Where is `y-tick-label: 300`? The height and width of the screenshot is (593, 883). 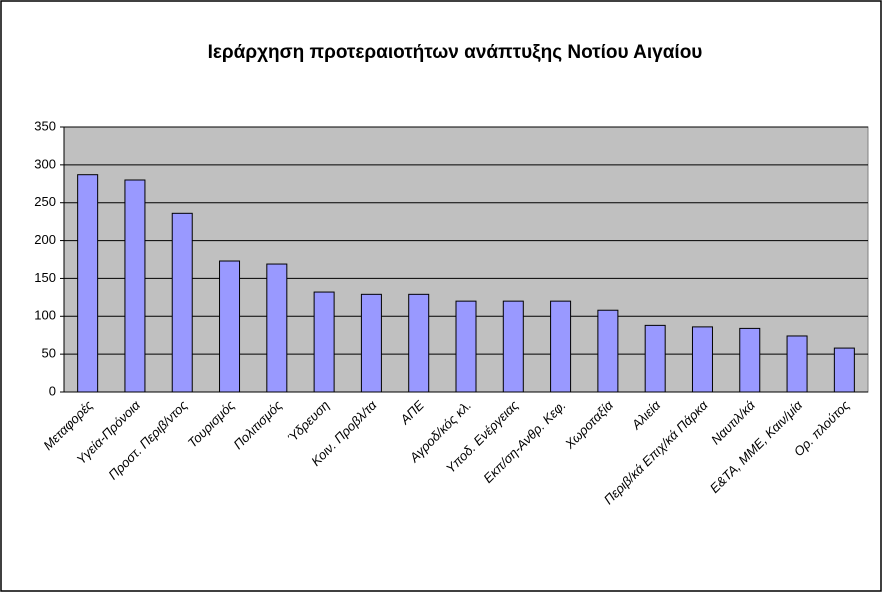
y-tick-label: 300 is located at coordinates (45, 163).